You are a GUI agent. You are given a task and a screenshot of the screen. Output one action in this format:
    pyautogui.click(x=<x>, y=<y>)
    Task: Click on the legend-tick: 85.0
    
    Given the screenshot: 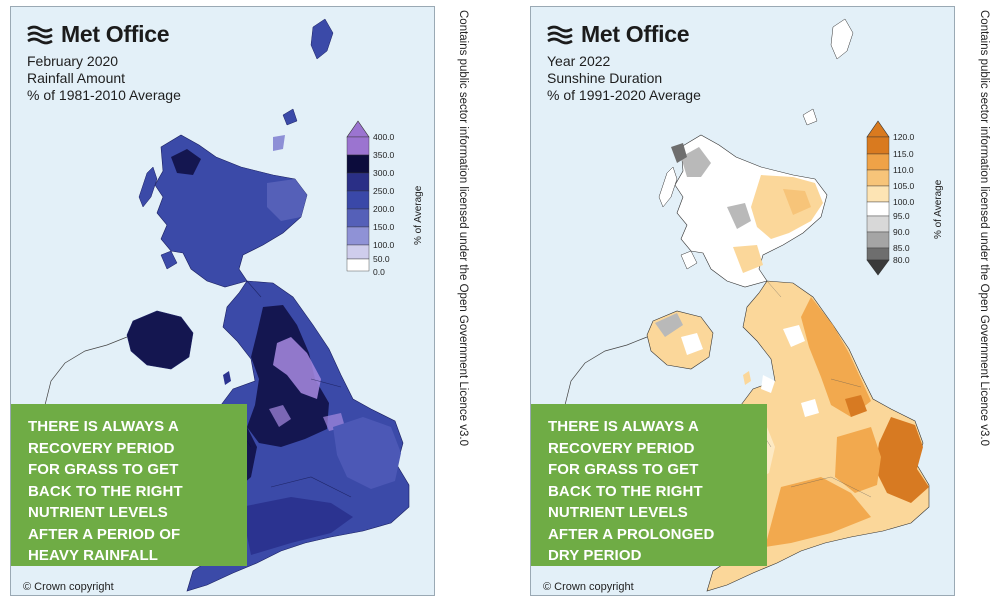 What is the action you would take?
    pyautogui.click(x=901, y=248)
    